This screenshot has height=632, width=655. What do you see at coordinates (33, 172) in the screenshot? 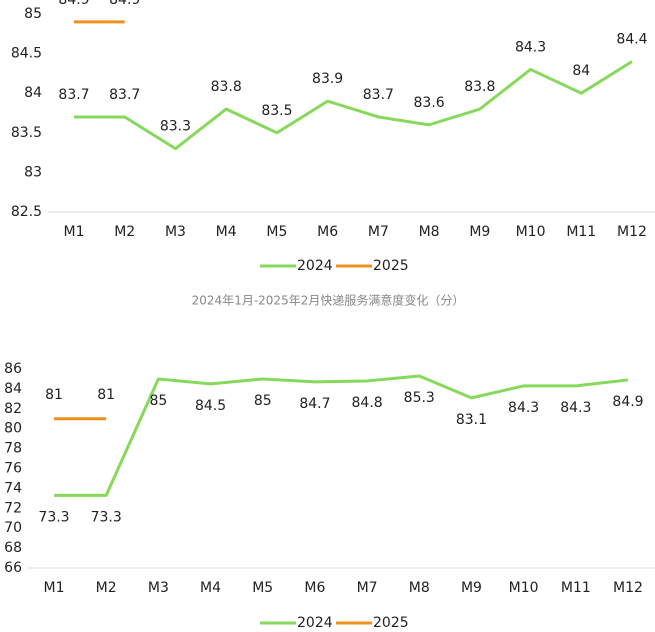
I see `y-tick-label: 83` at bounding box center [33, 172].